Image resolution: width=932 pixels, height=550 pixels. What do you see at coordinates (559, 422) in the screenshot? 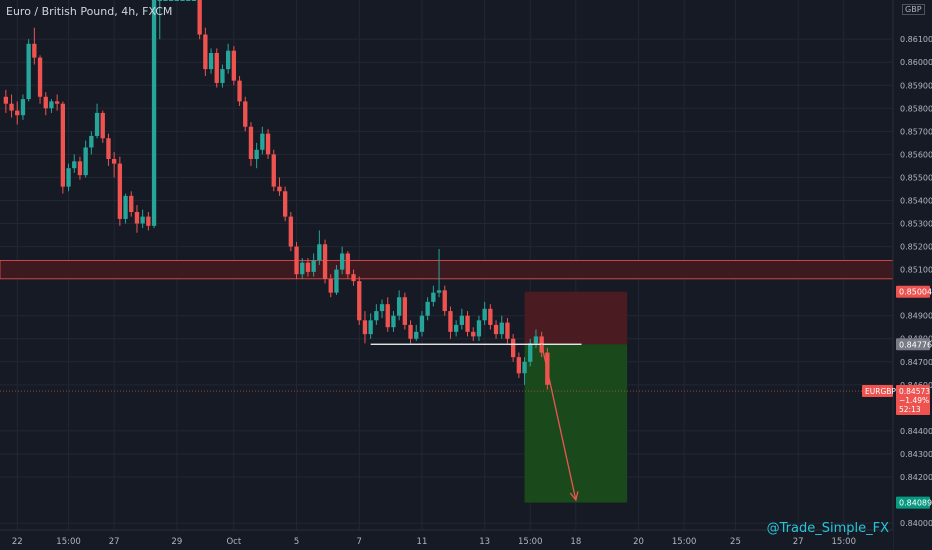
I see `projection-arrow` at bounding box center [559, 422].